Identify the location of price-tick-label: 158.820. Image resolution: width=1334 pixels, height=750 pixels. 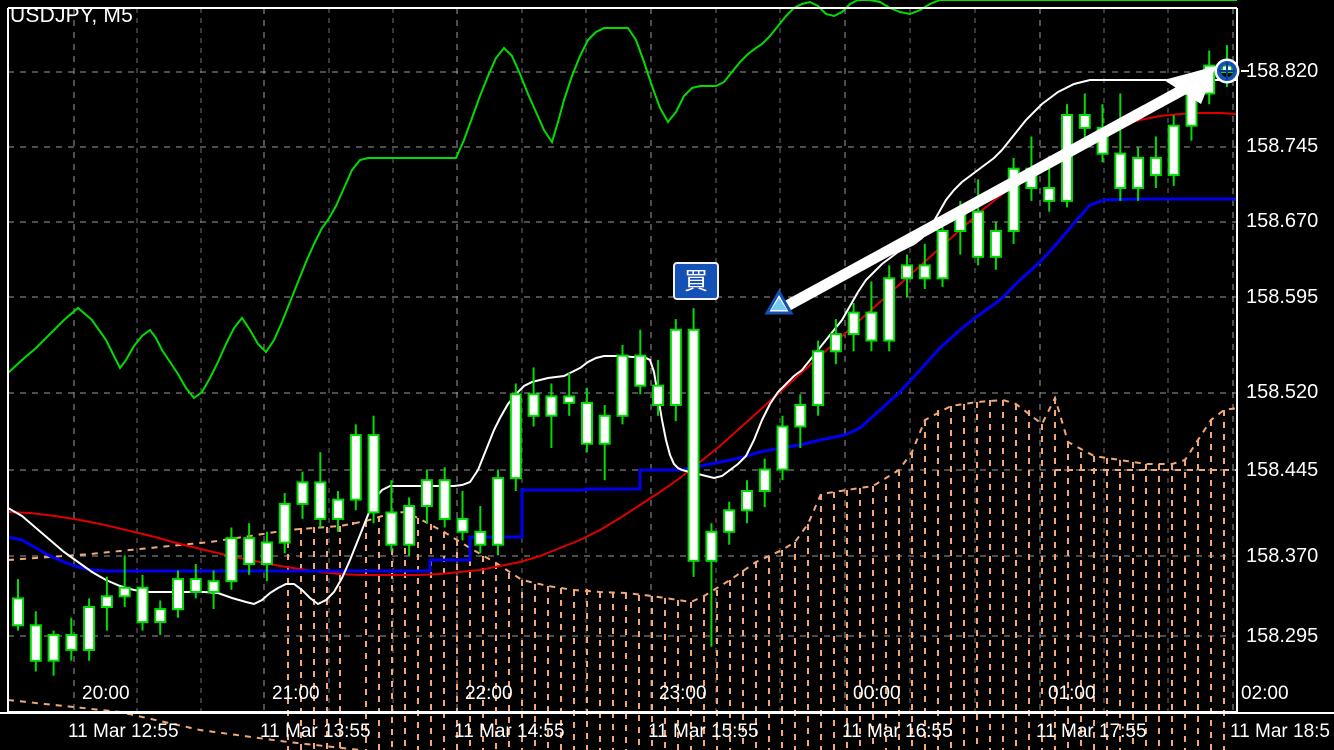
(1282, 71).